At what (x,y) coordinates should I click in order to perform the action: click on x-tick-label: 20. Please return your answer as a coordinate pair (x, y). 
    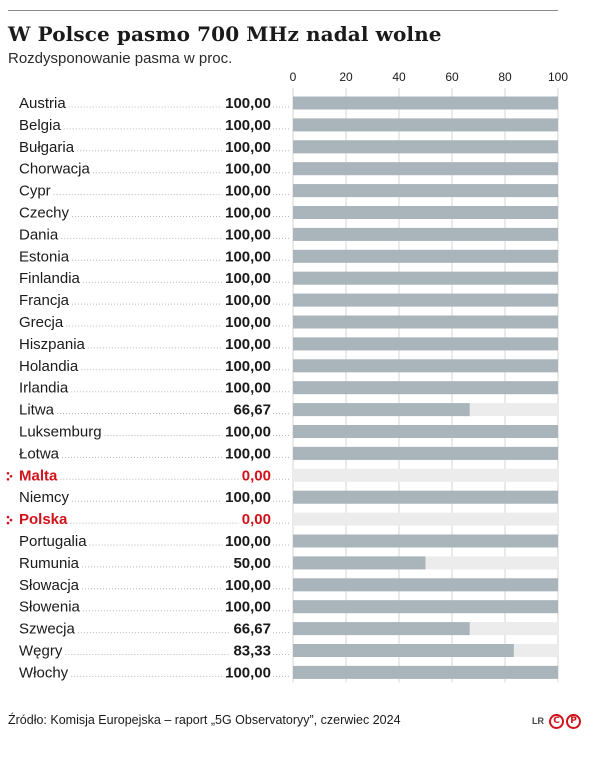
    Looking at the image, I should click on (346, 77).